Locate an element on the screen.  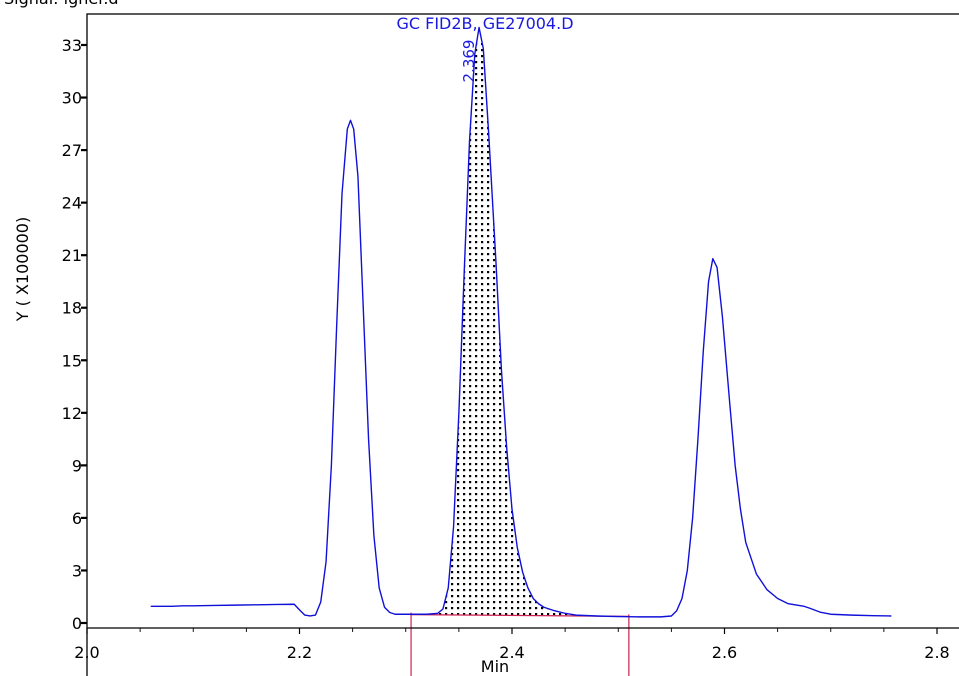
y-tick-label: 30 is located at coordinates (72, 98).